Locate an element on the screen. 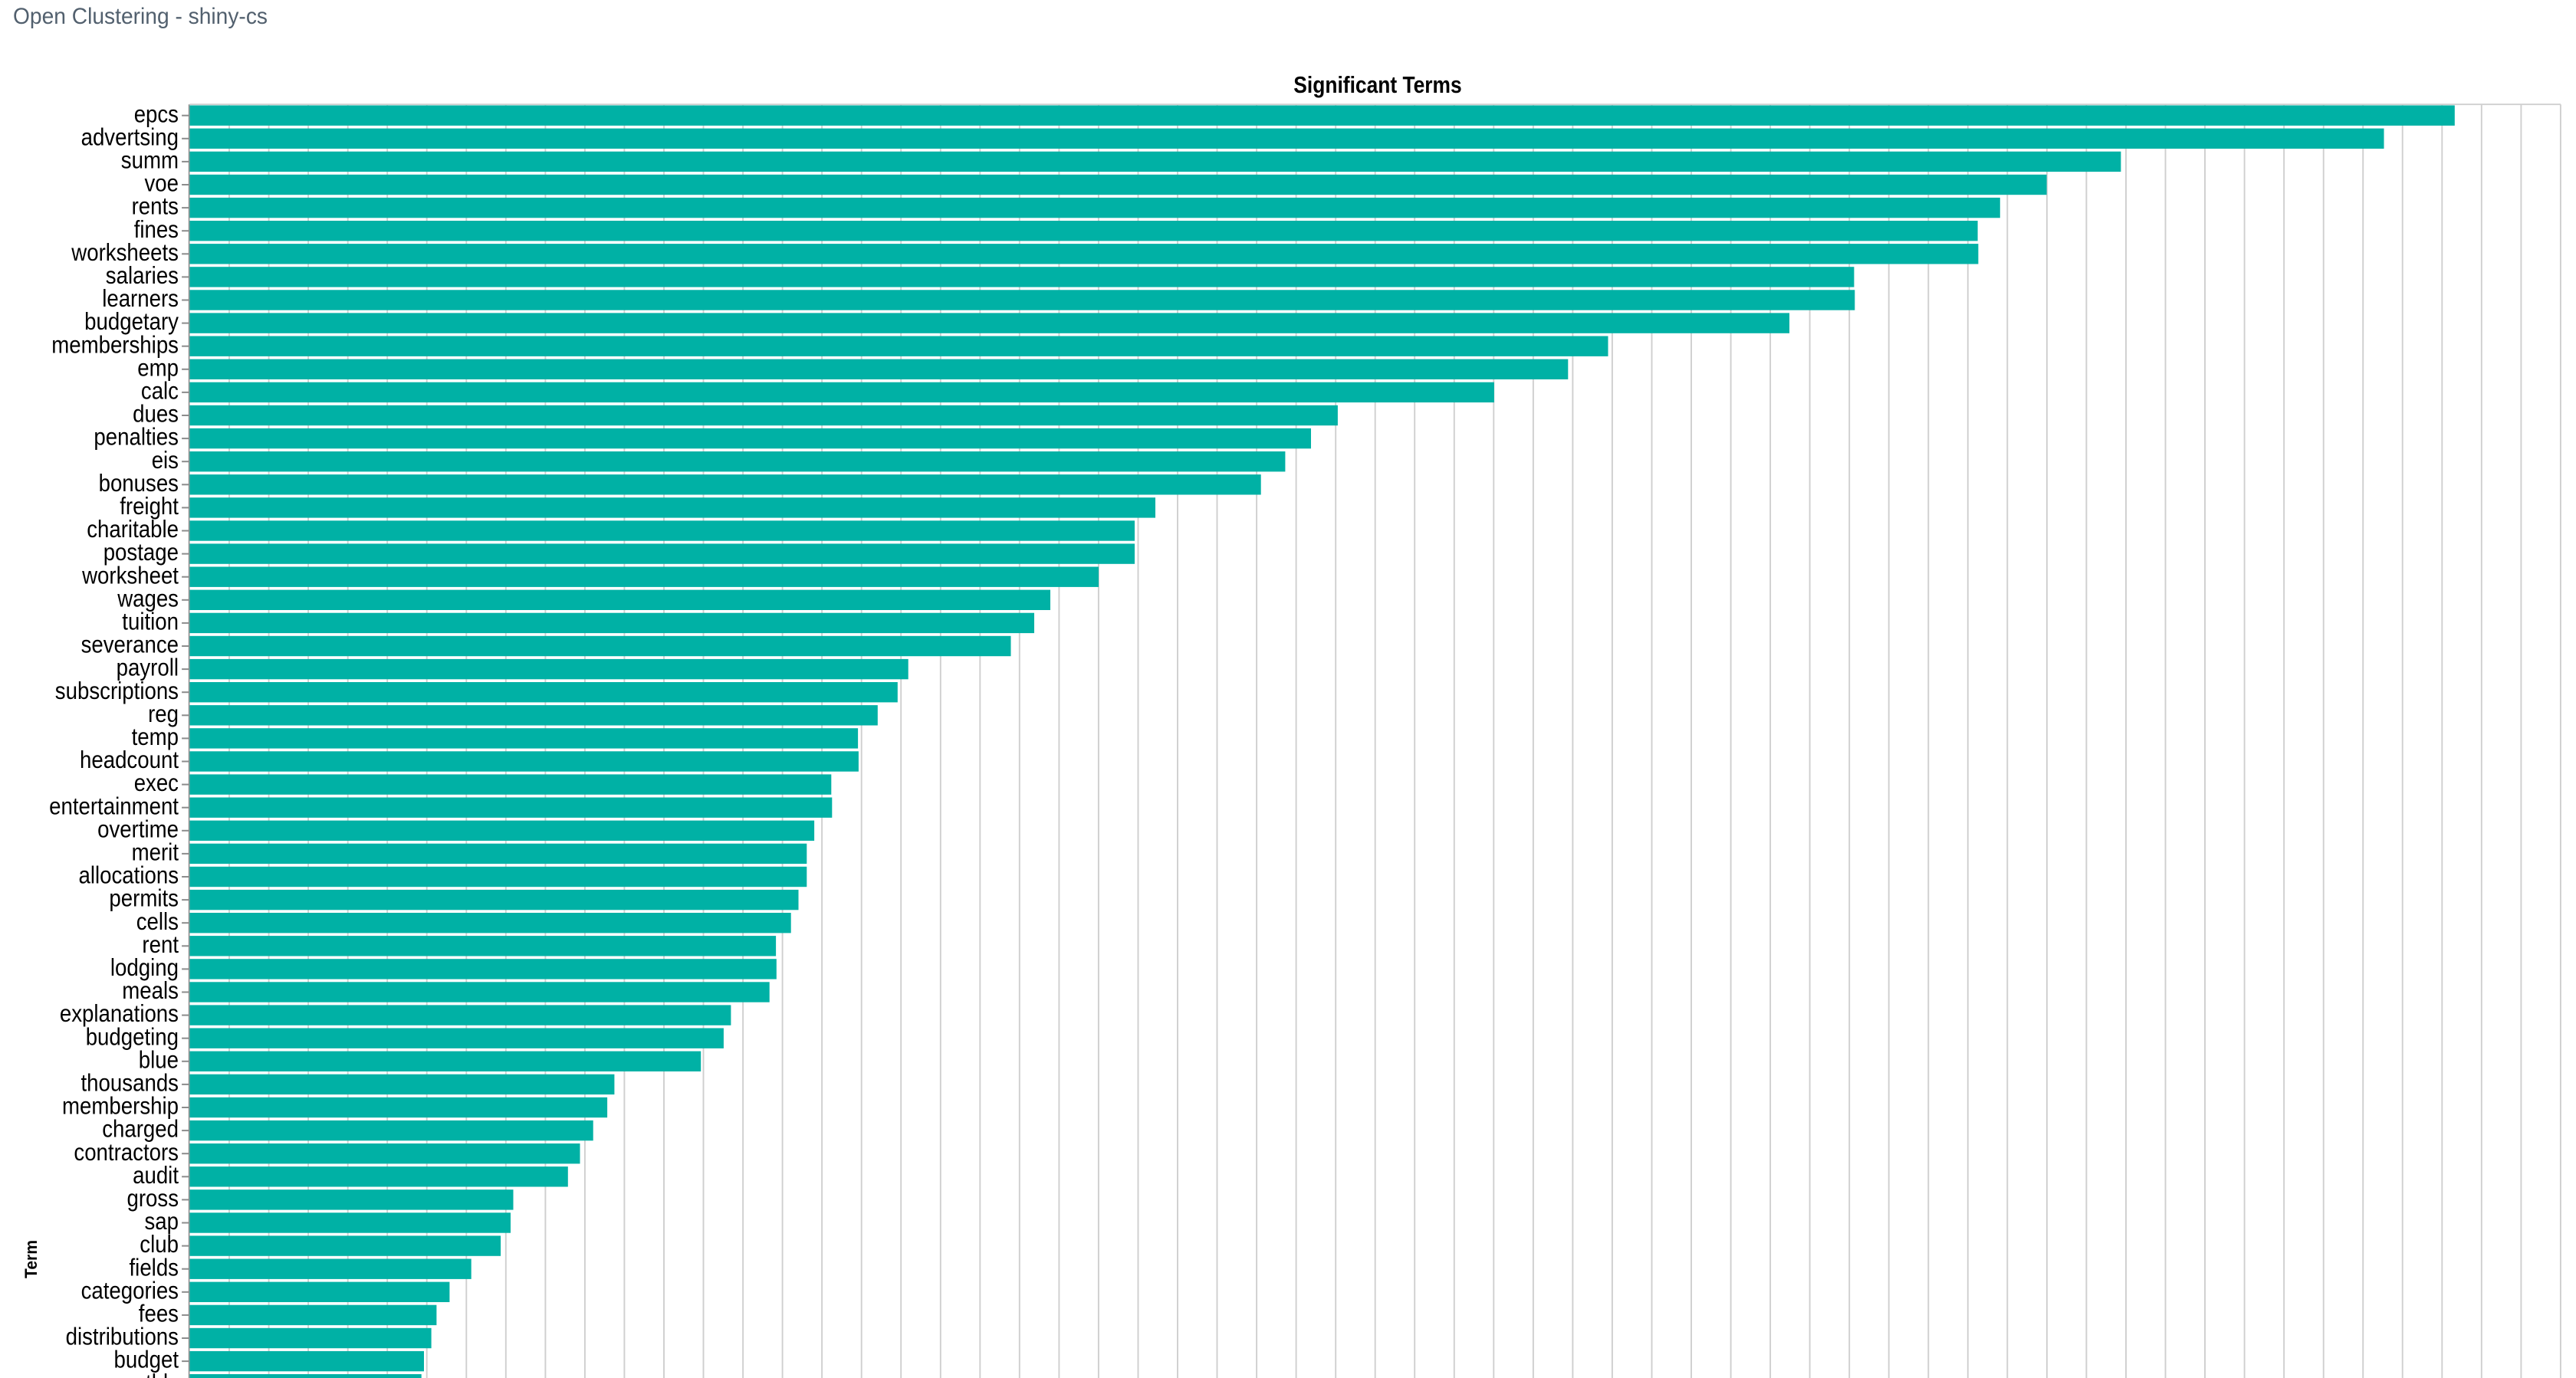 This screenshot has height=1378, width=2576. svg-text: budgetary is located at coordinates (131, 321).